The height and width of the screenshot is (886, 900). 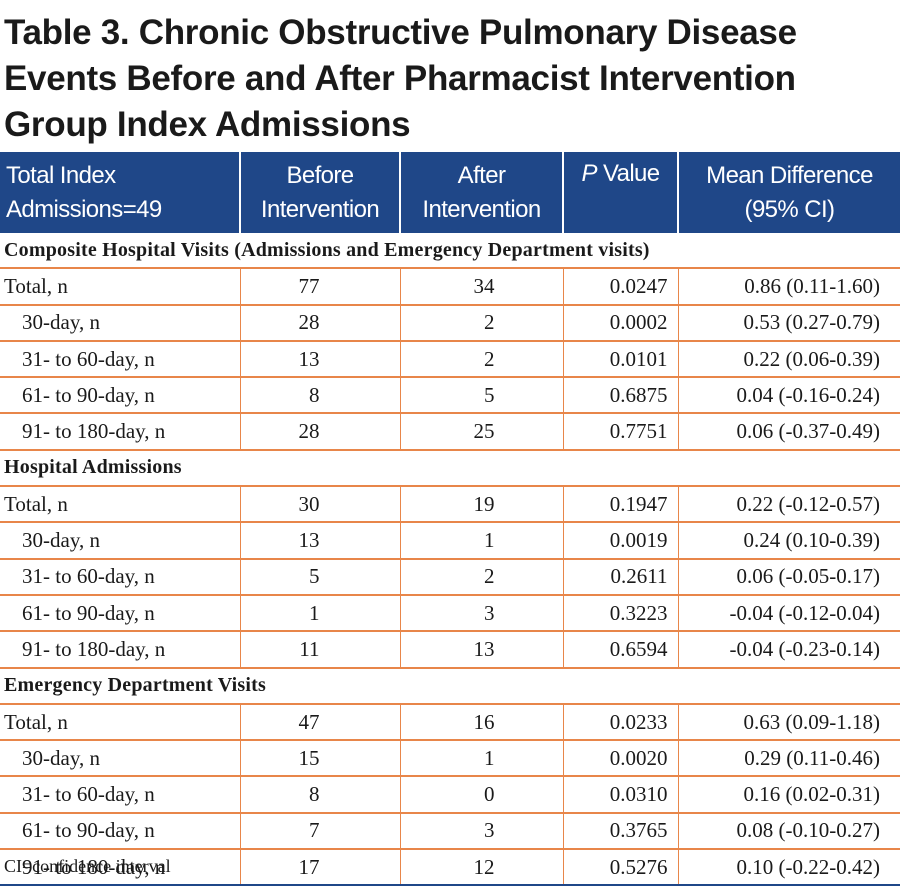 I want to click on header-mean-difference-line2: (95% CI), so click(x=789, y=209).